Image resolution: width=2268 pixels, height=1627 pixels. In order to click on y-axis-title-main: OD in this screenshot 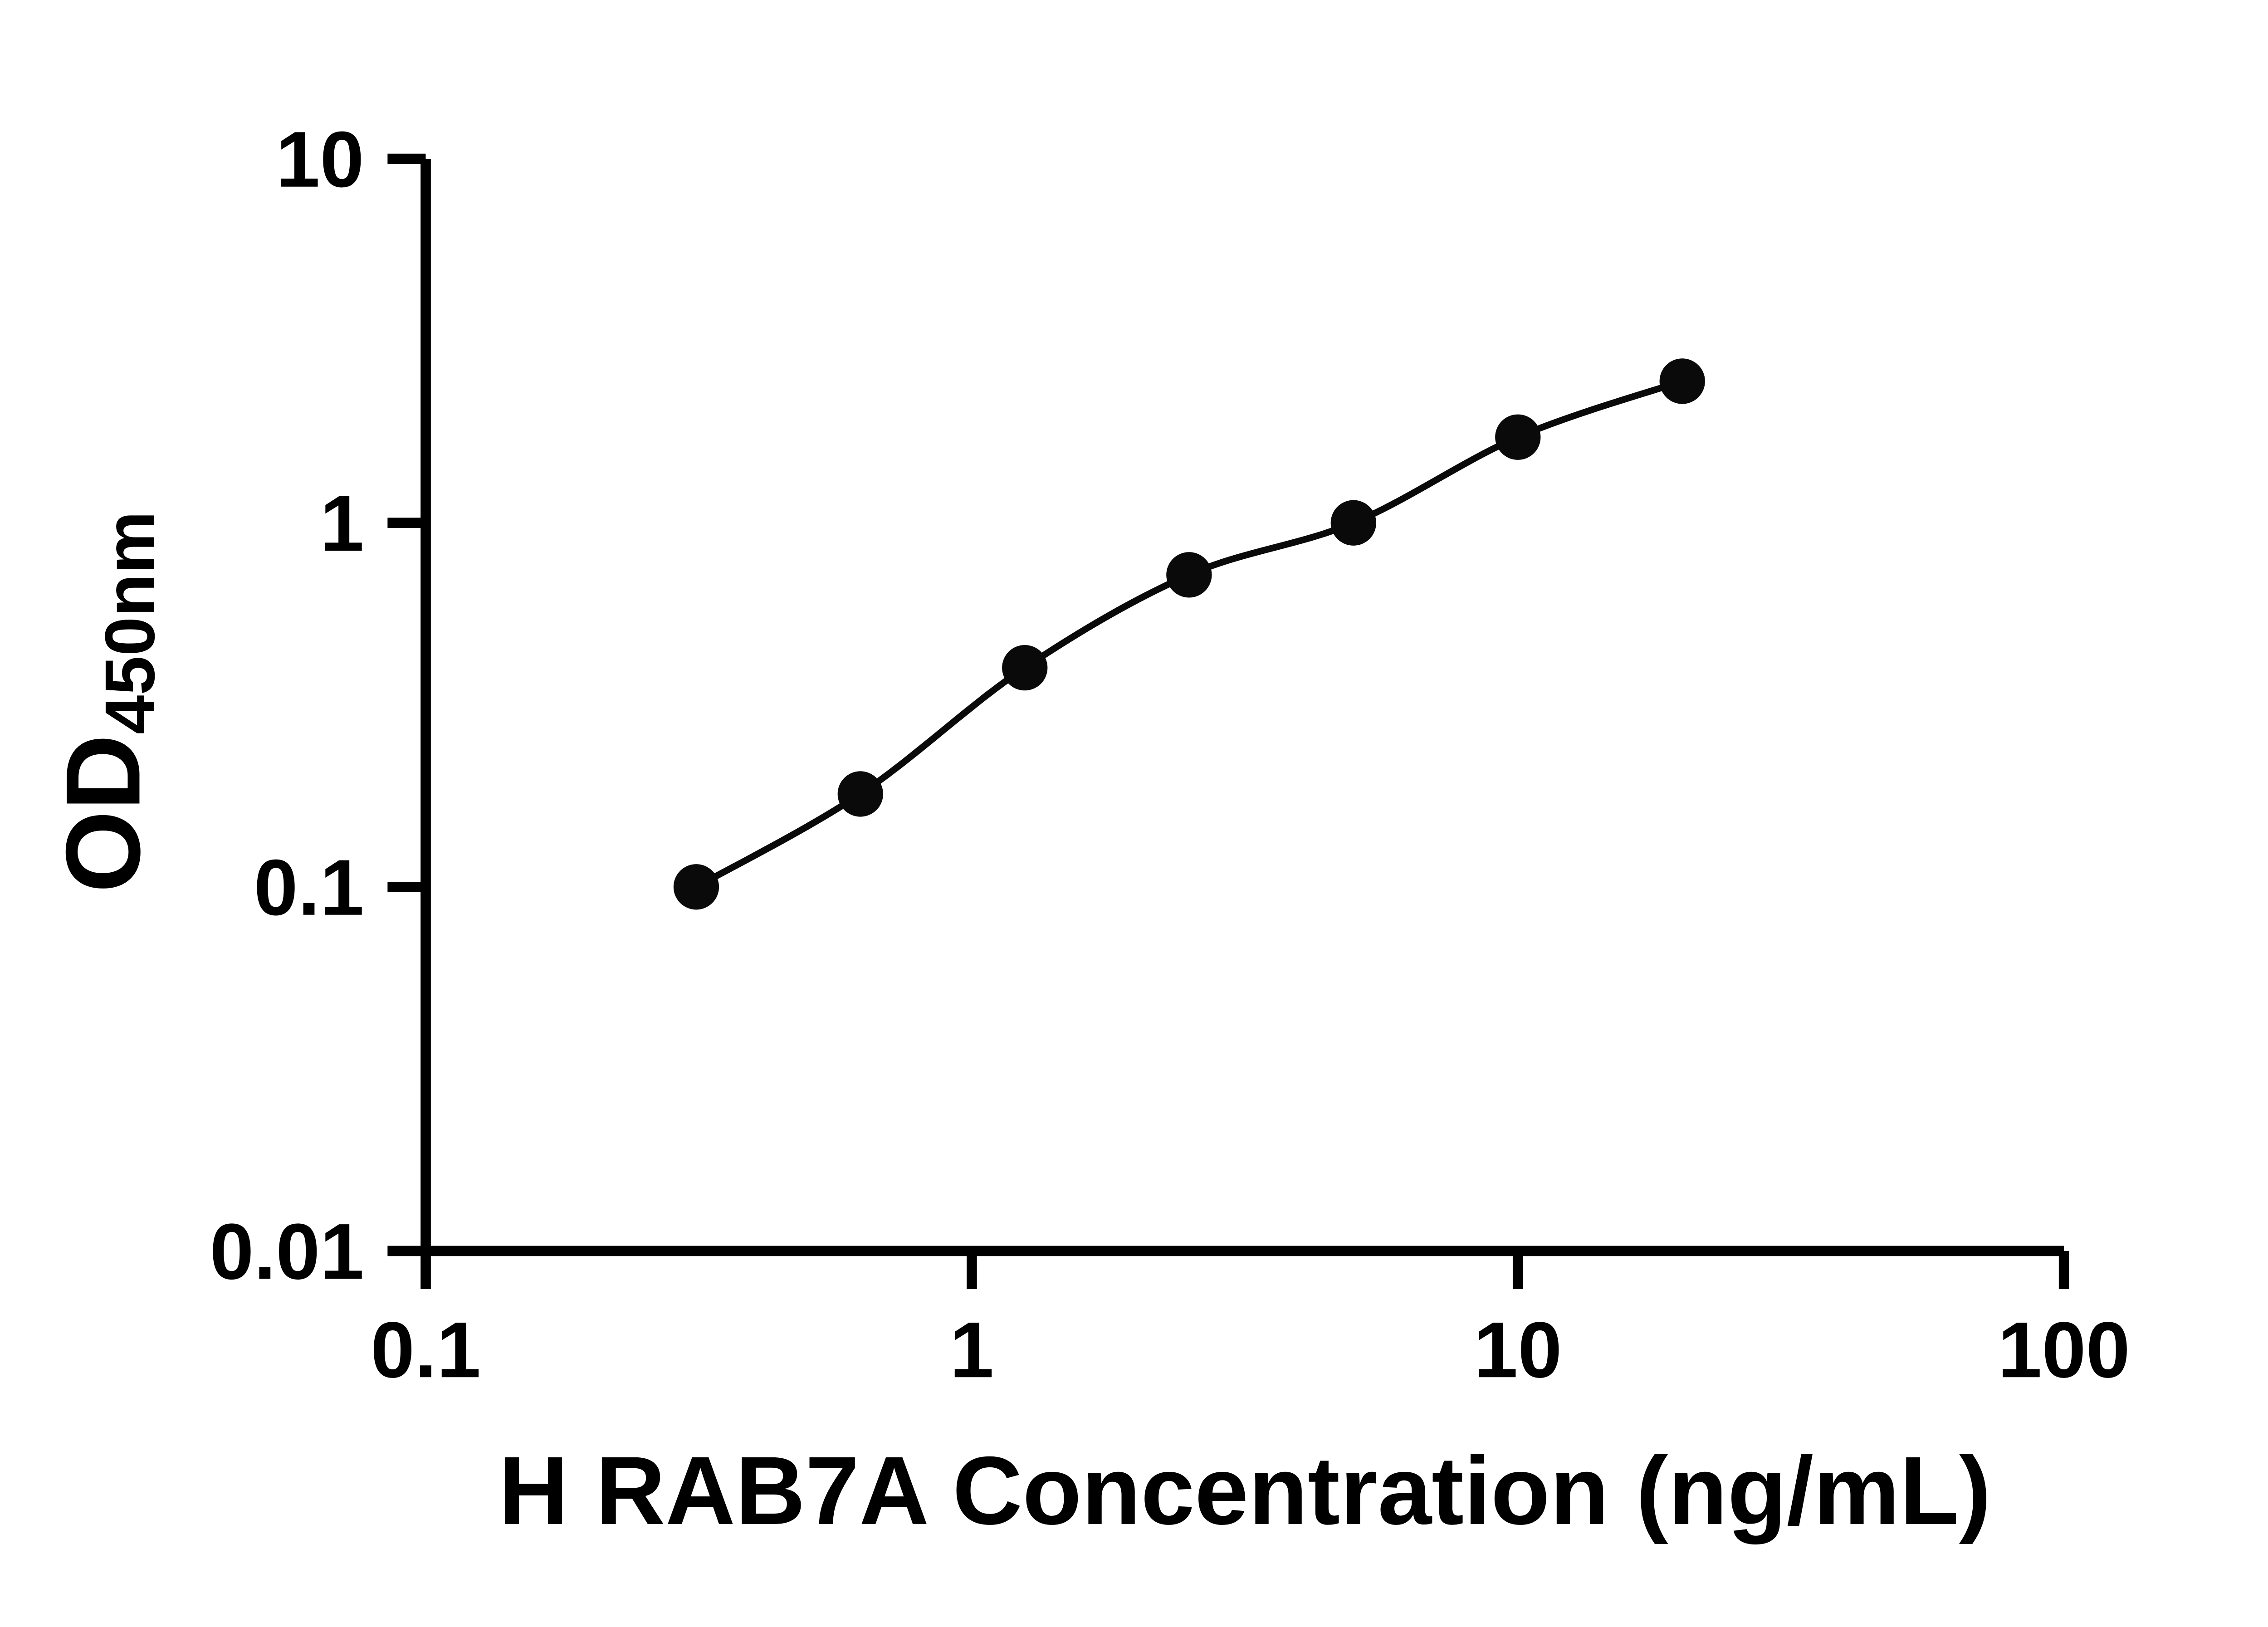, I will do `click(103, 813)`.